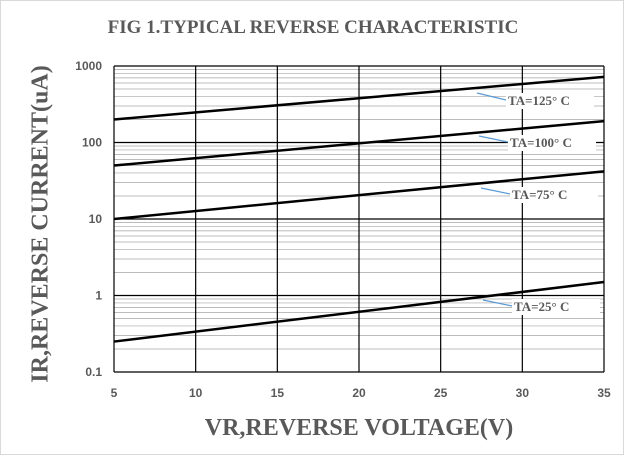 This screenshot has width=624, height=456. What do you see at coordinates (93, 372) in the screenshot?
I see `y-tick-label: 0.1` at bounding box center [93, 372].